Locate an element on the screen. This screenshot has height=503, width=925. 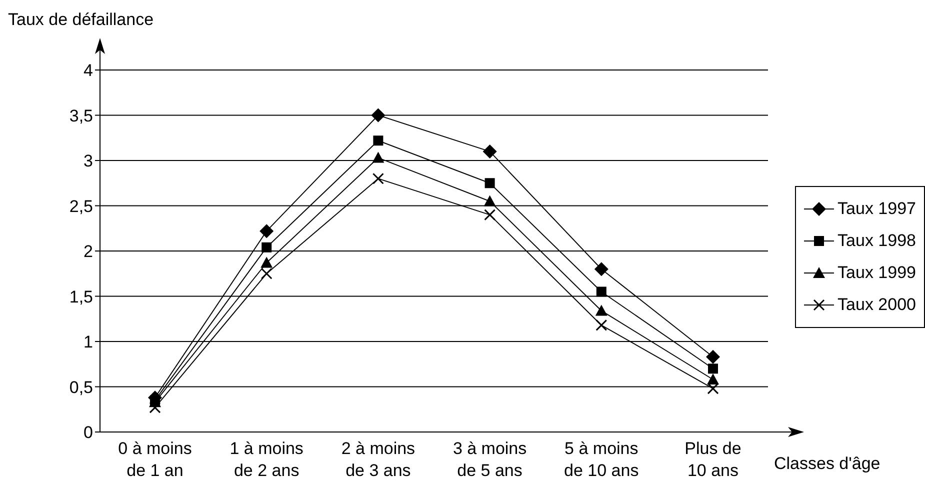
x-tick-label: Plus de 10 ans is located at coordinates (713, 459).